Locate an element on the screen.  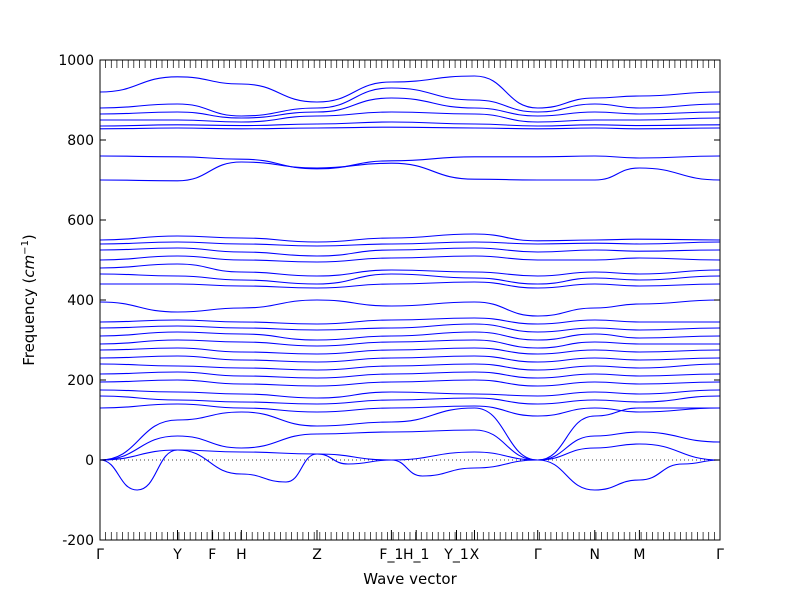
x-tick-label: X is located at coordinates (475, 555).